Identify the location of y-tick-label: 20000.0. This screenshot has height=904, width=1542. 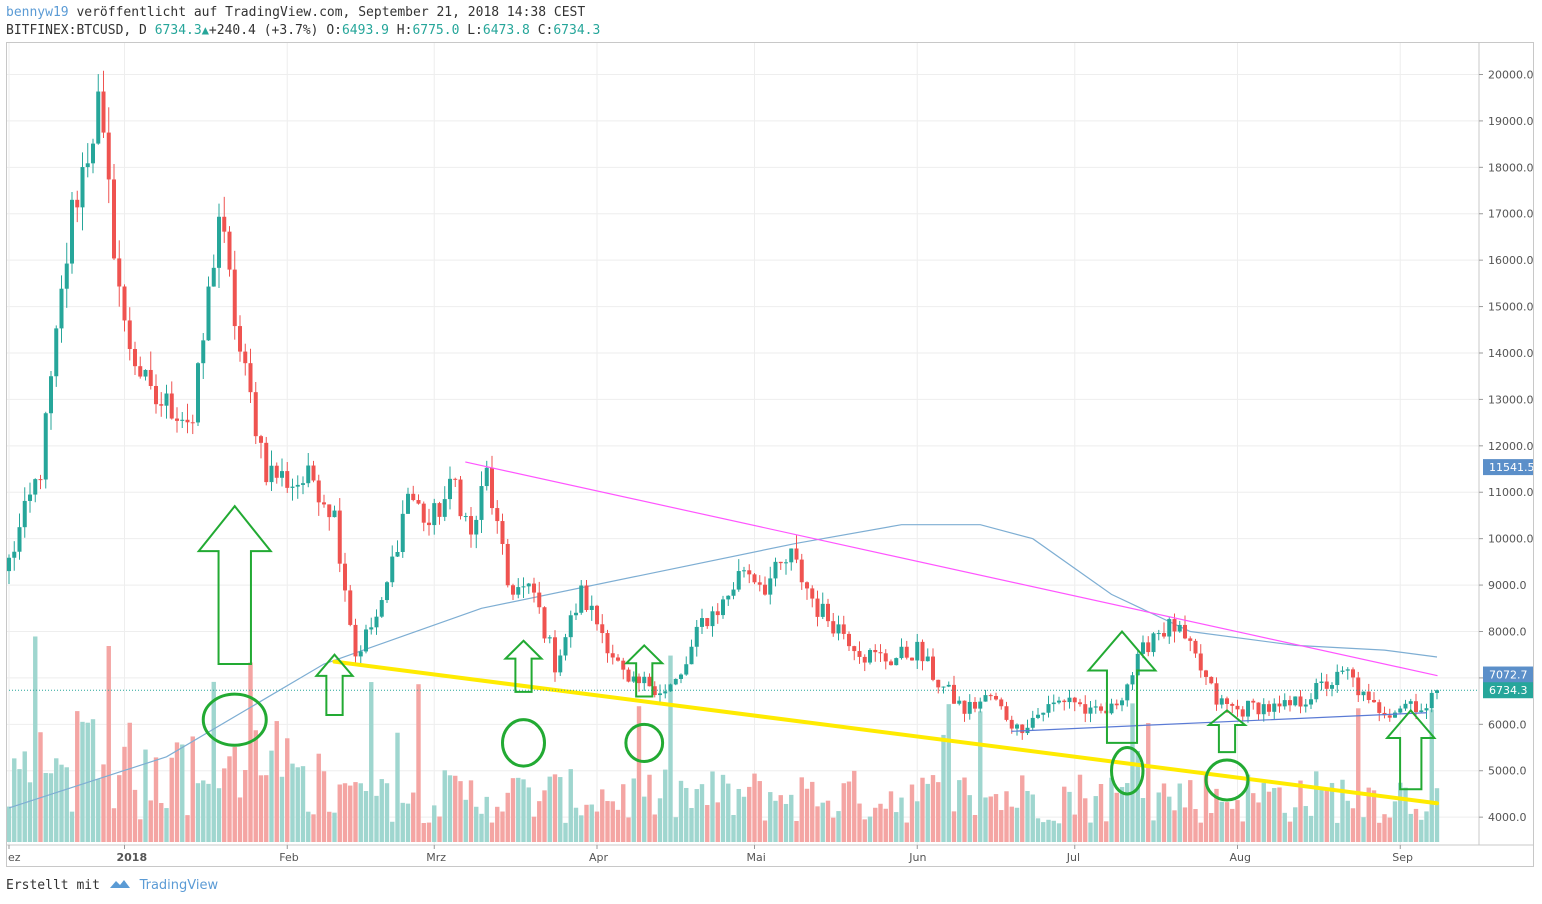
(1511, 74).